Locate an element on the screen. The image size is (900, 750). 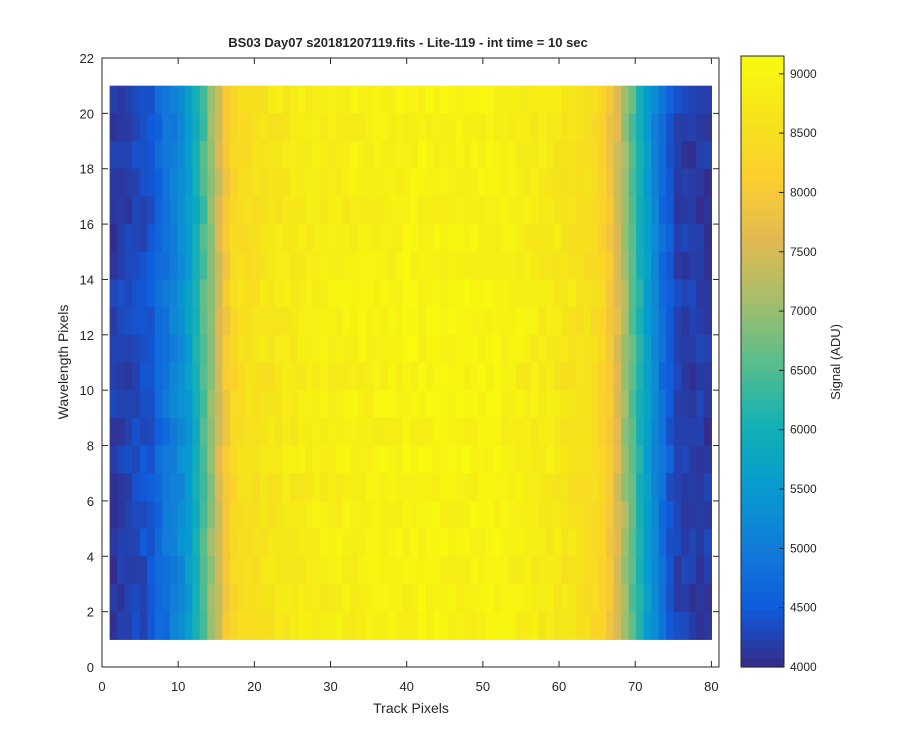
colorbar-tick-label: 7000 is located at coordinates (803, 311).